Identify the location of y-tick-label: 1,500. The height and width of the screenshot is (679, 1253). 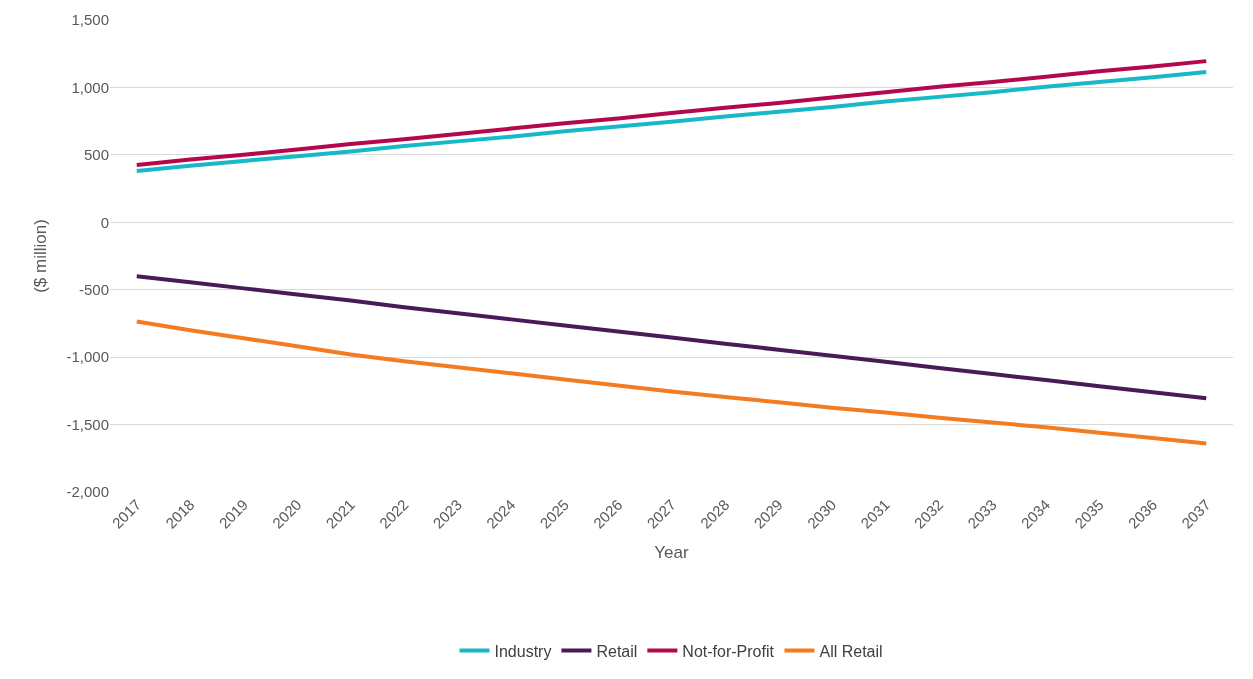
(90, 20).